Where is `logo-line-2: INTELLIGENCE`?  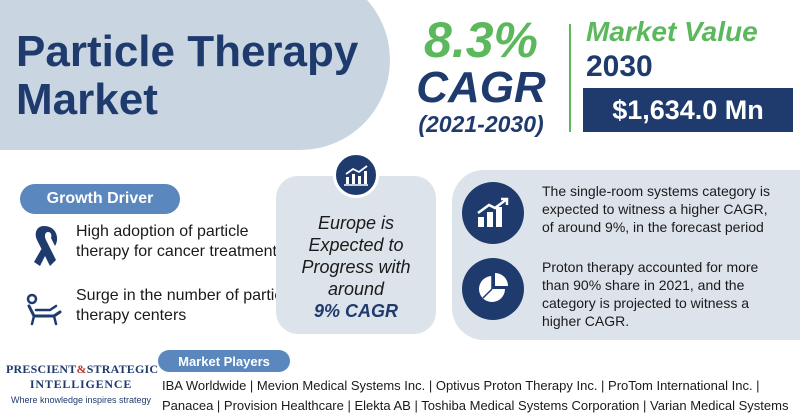 logo-line-2: INTELLIGENCE is located at coordinates (81, 384).